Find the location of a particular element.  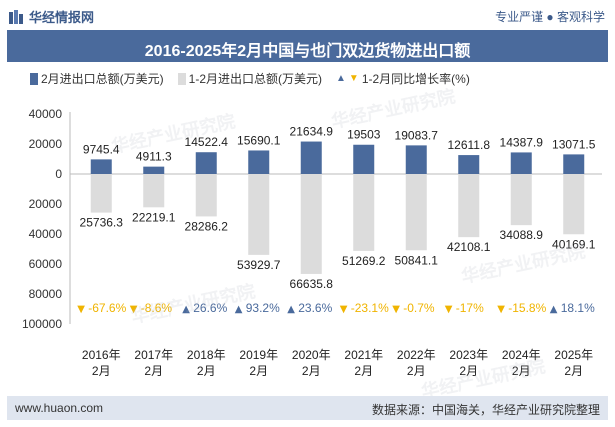

logo: 华经情报网 is located at coordinates (51, 16).